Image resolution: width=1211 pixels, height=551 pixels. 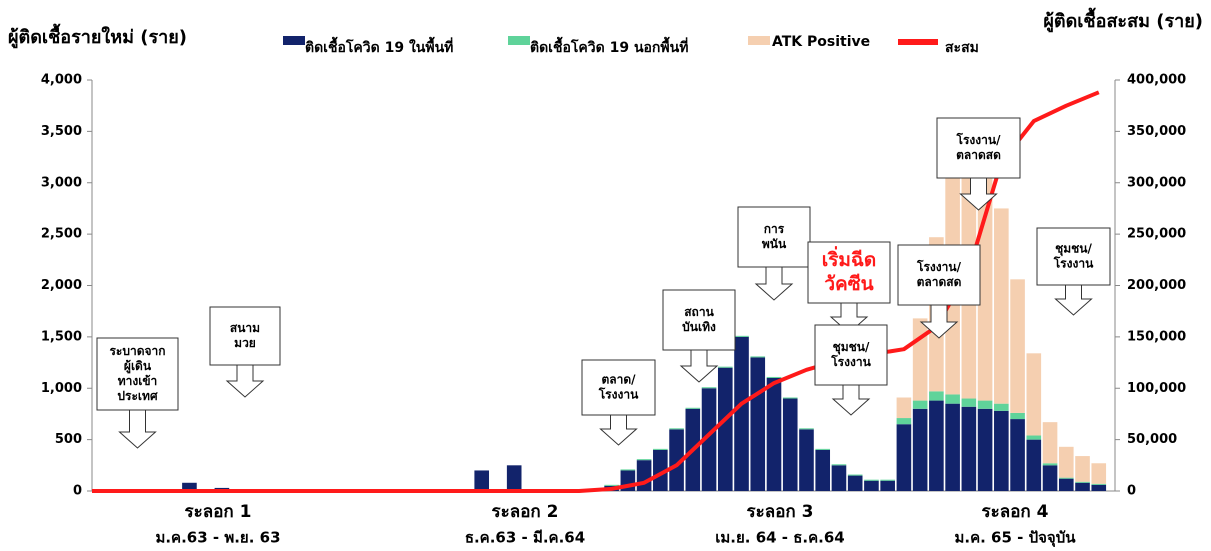 I want to click on y-tick-label: 2,000, so click(x=61, y=285).